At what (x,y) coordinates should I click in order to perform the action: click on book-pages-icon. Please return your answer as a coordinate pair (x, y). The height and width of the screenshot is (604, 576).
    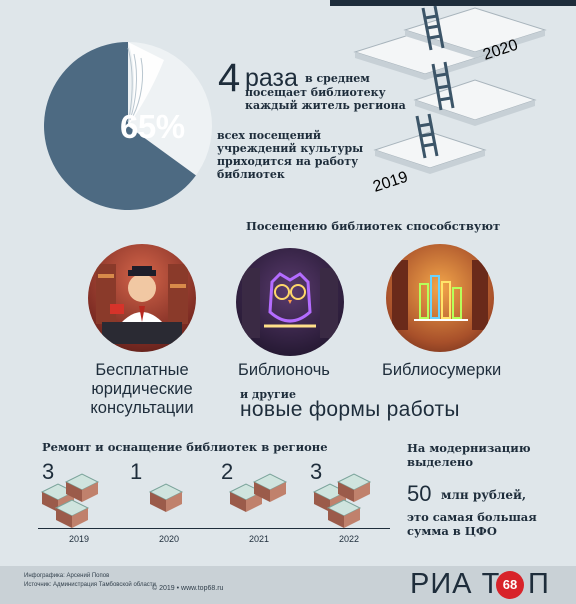
    Looking at the image, I should click on (145, 84).